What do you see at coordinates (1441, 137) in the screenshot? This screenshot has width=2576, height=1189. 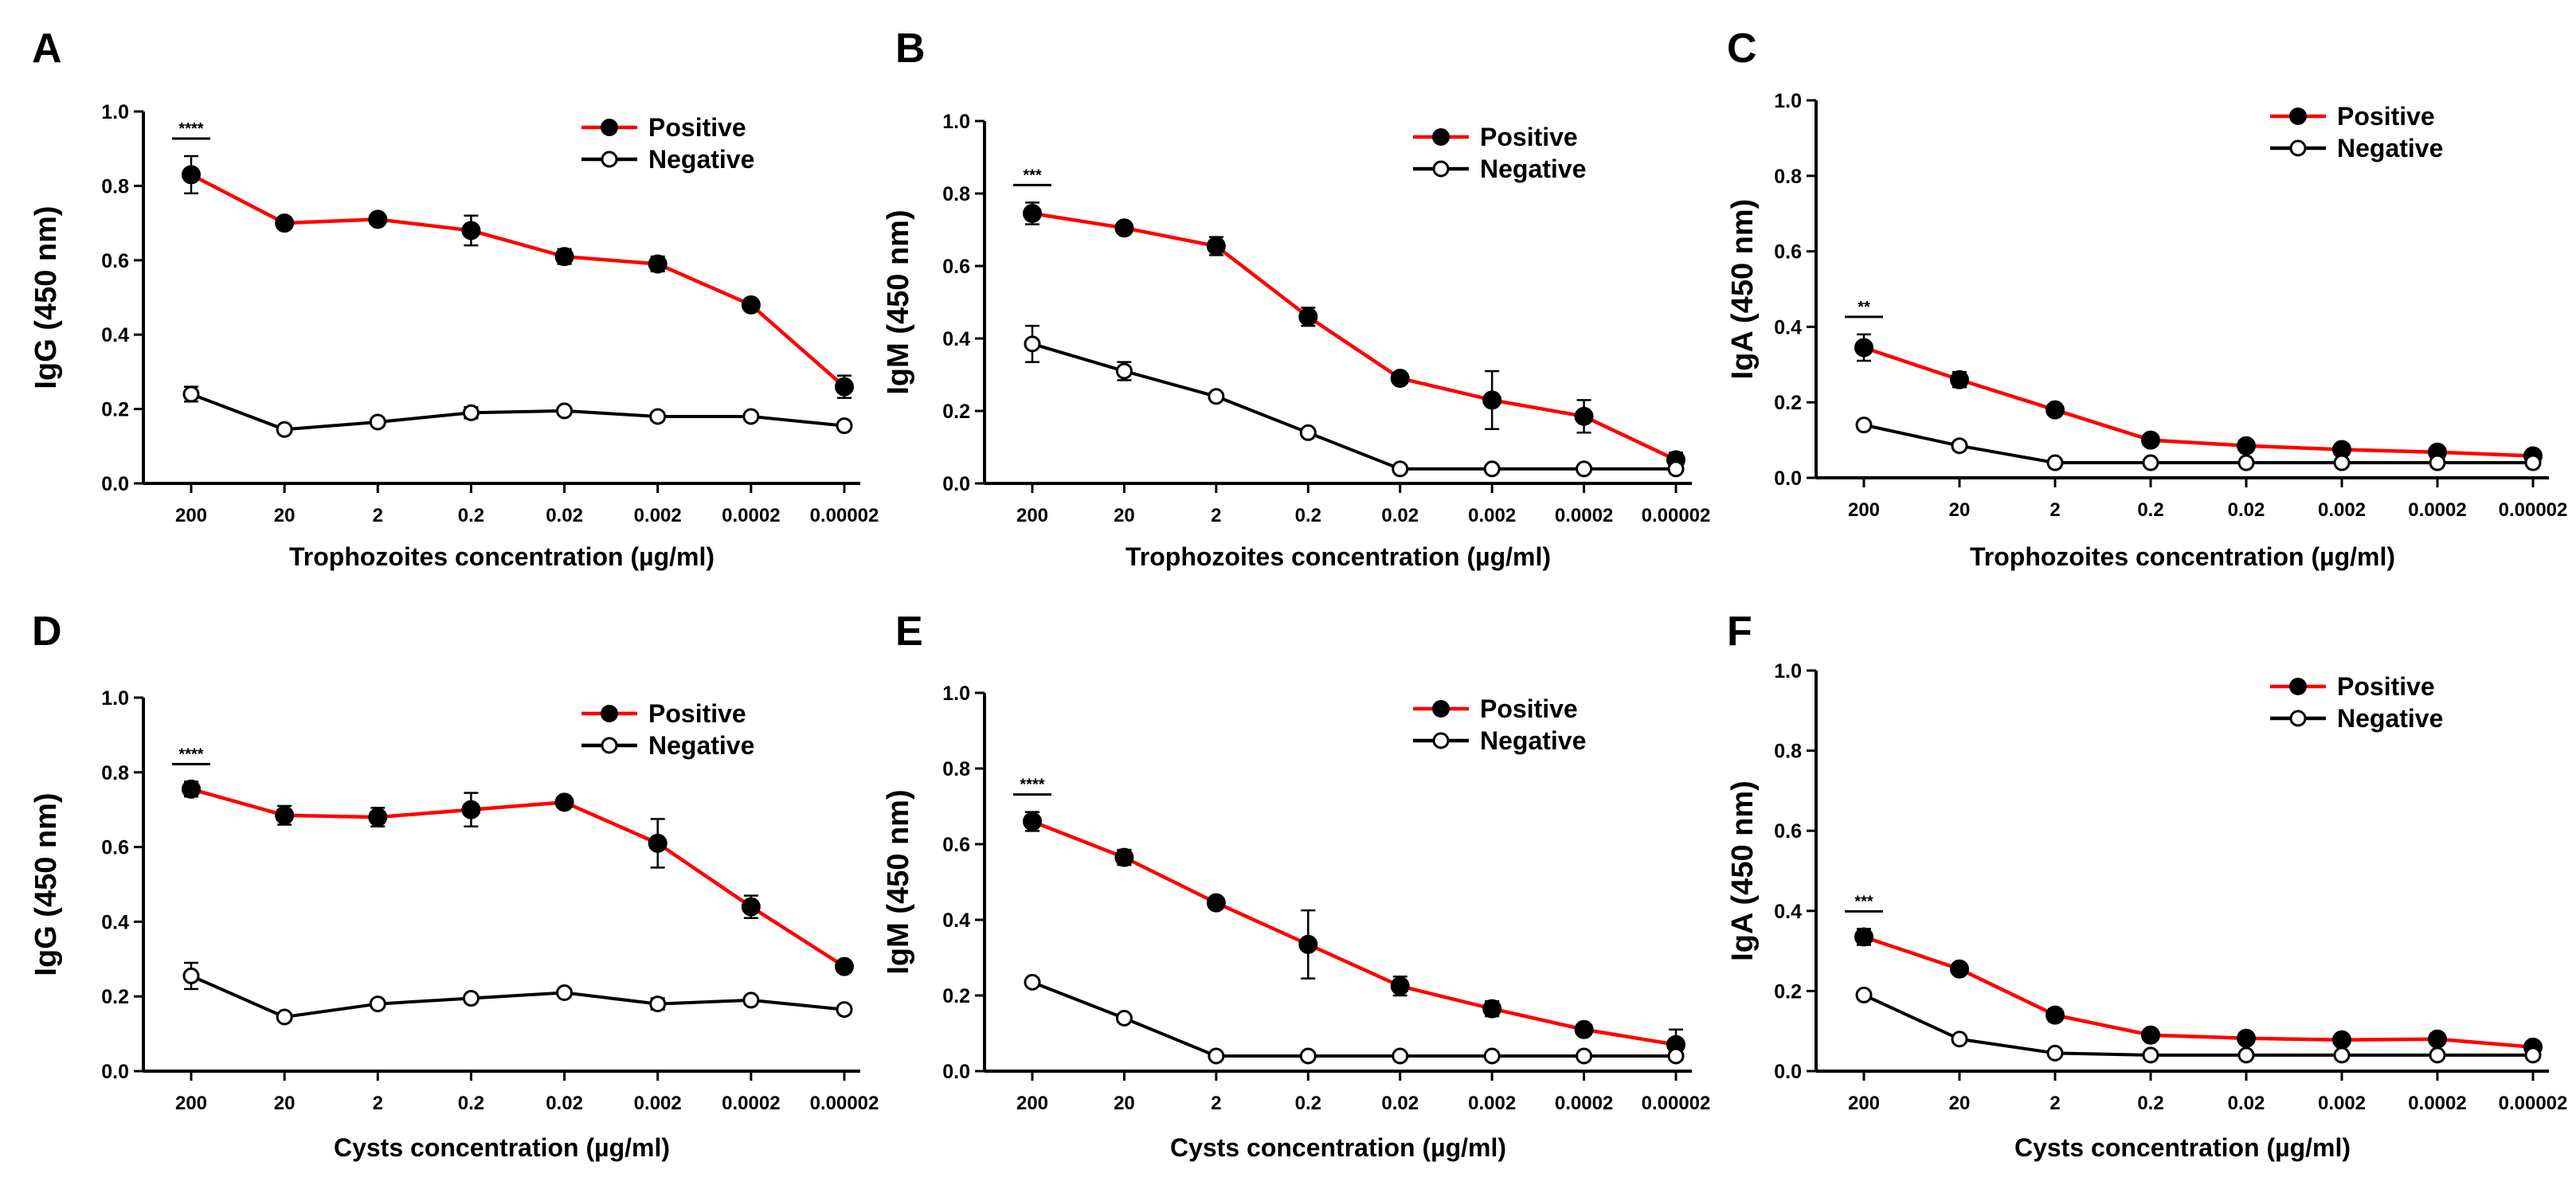 I see `legend-marker-positive` at bounding box center [1441, 137].